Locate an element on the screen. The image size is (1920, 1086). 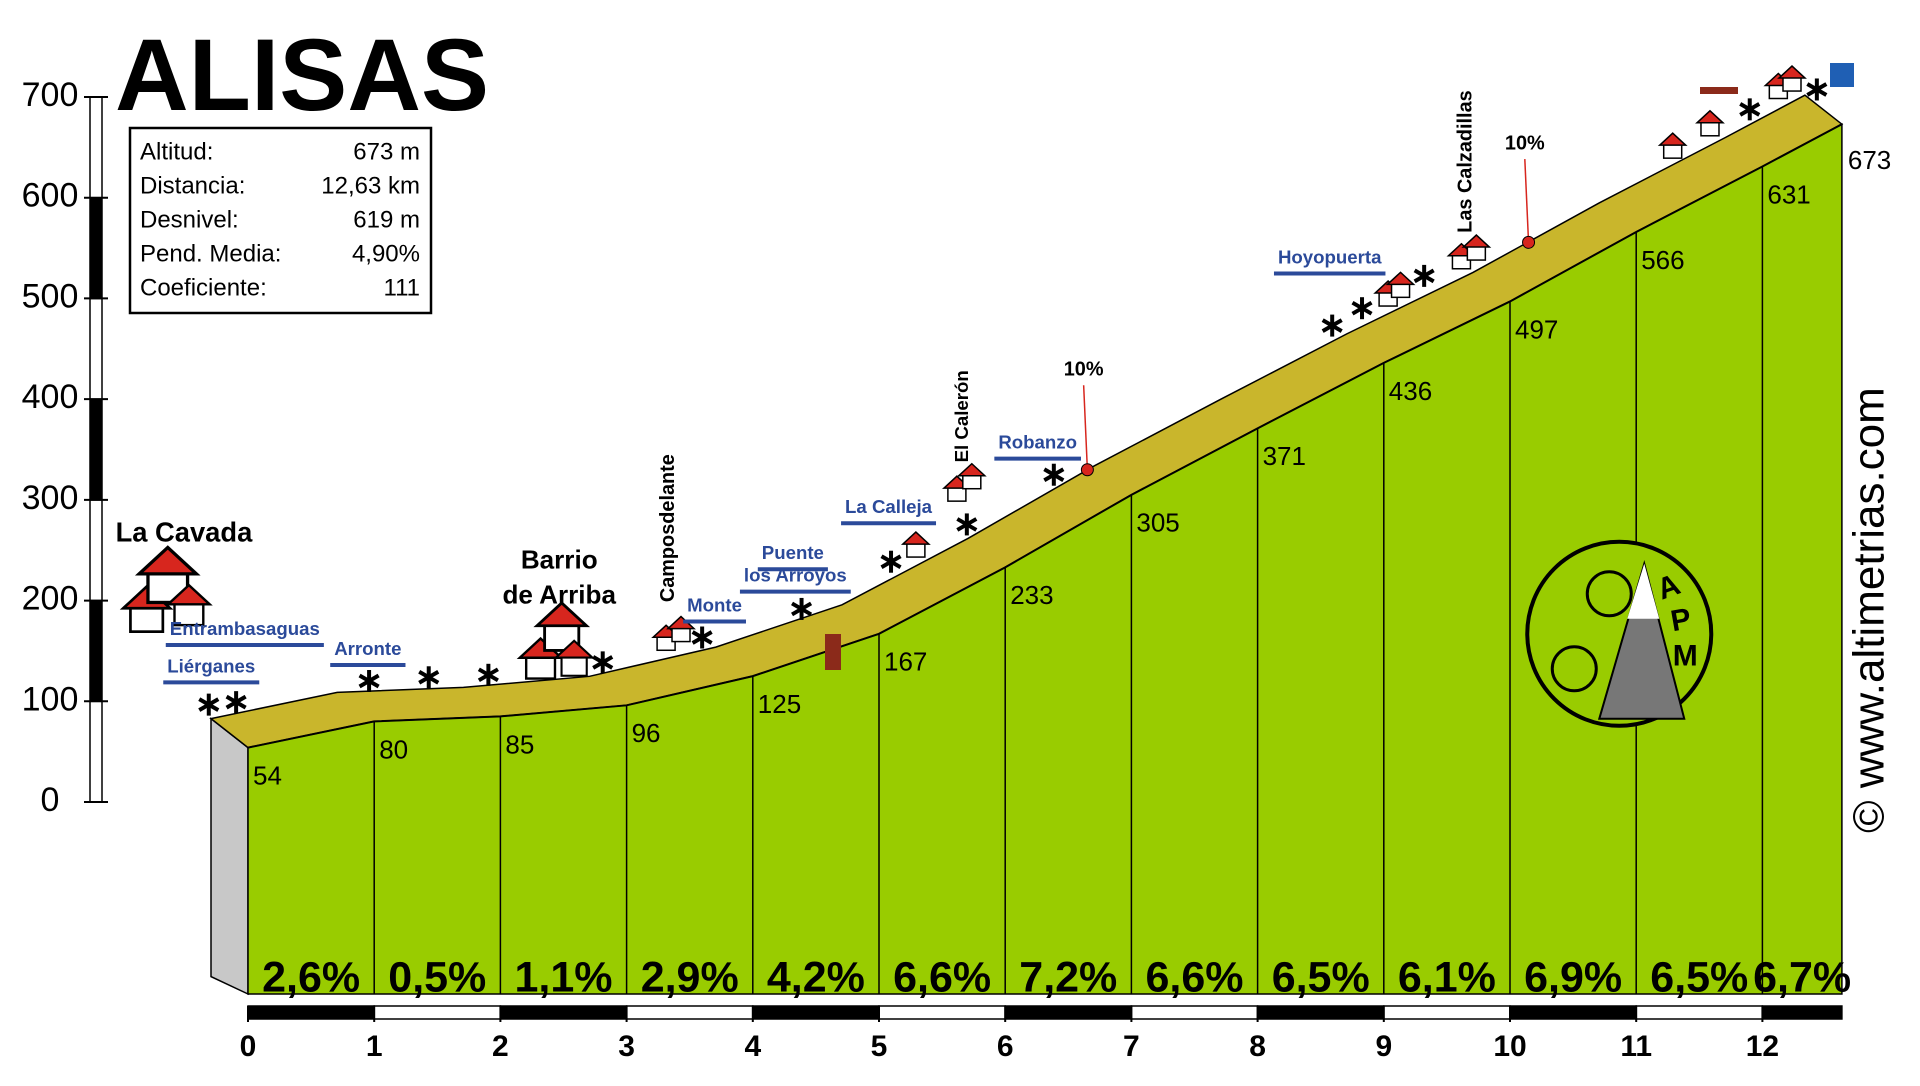
x-tick-label: 8 is located at coordinates (1257, 1046).